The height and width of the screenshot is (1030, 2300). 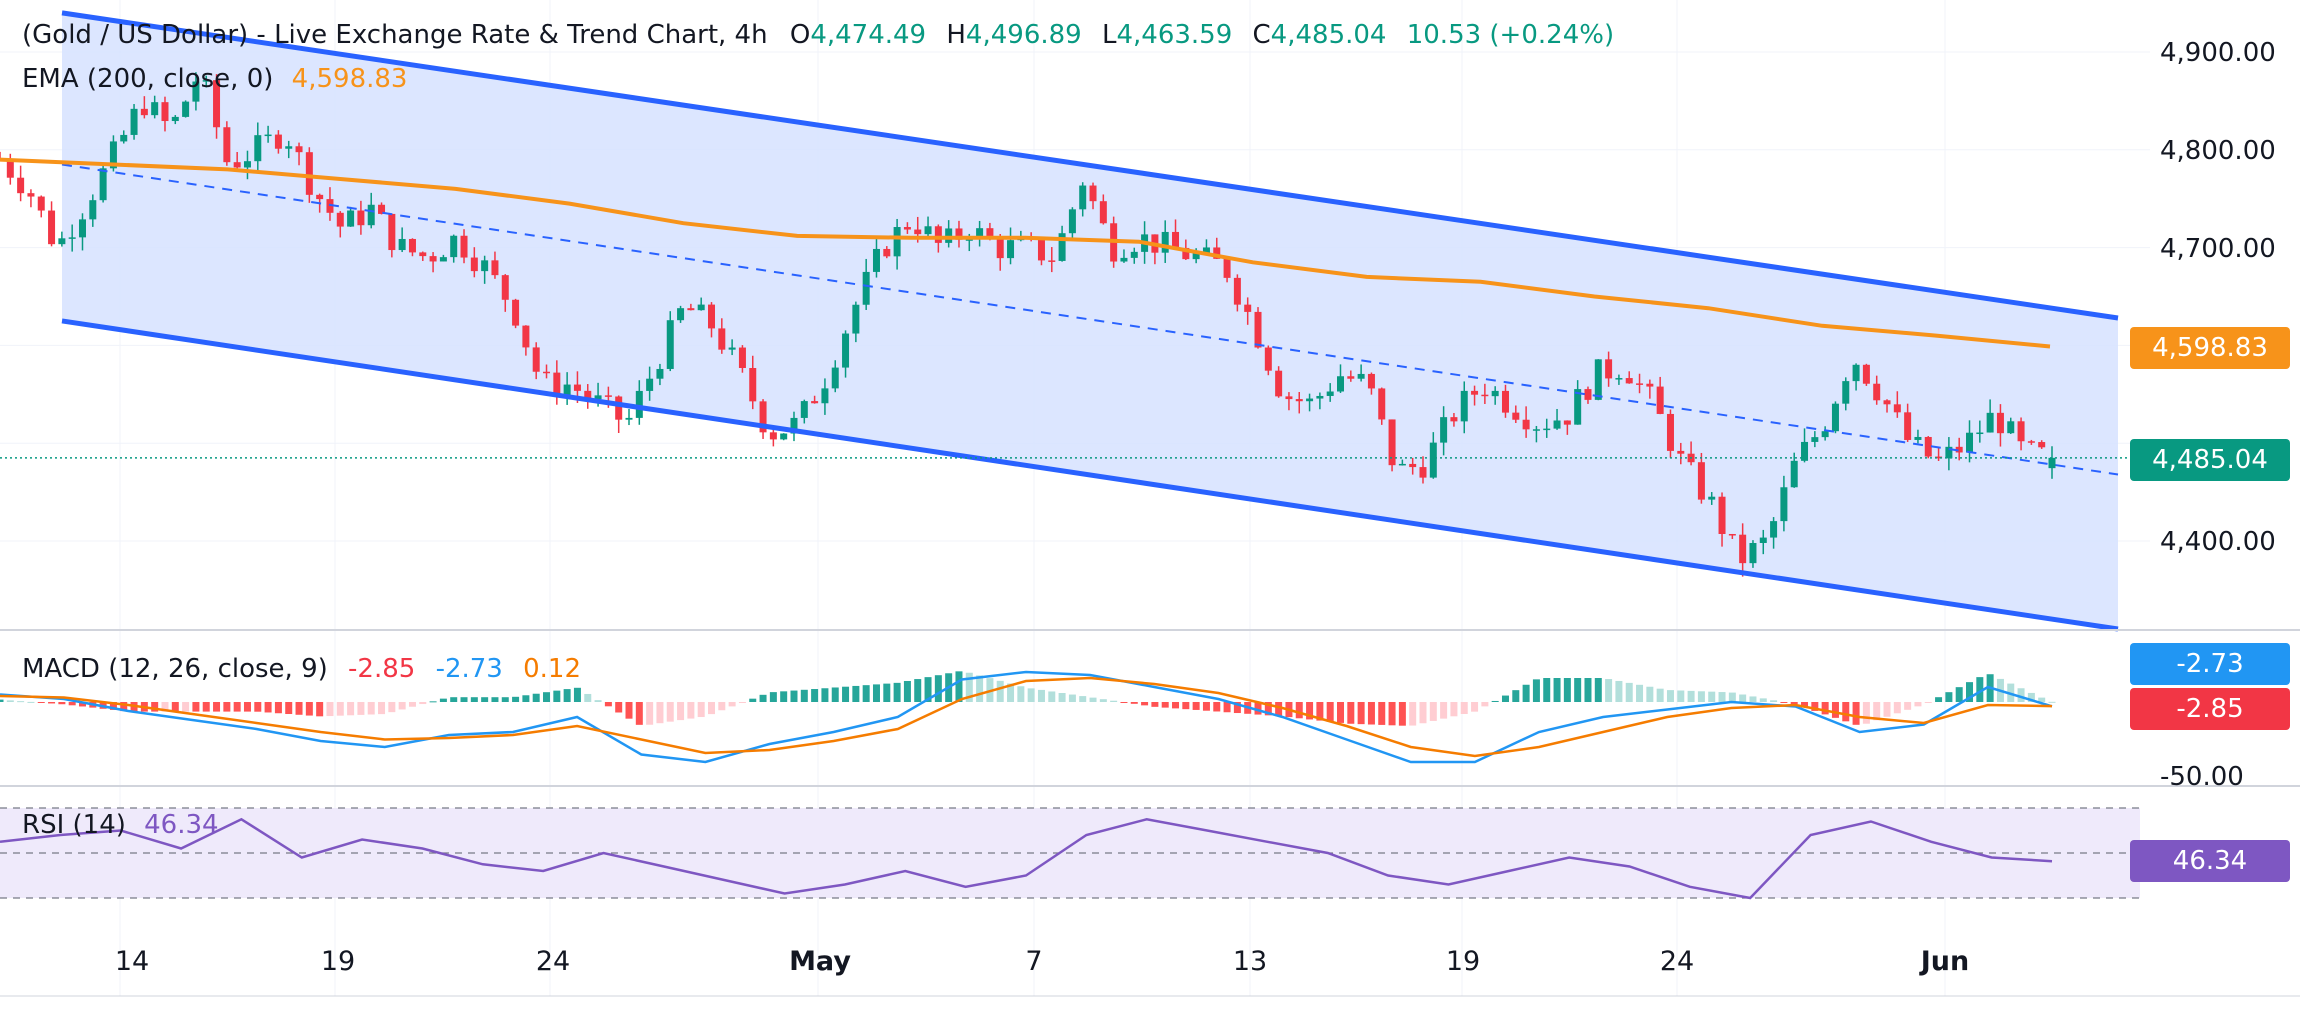 What do you see at coordinates (2210, 460) in the screenshot?
I see `price-badge: 4,485.04` at bounding box center [2210, 460].